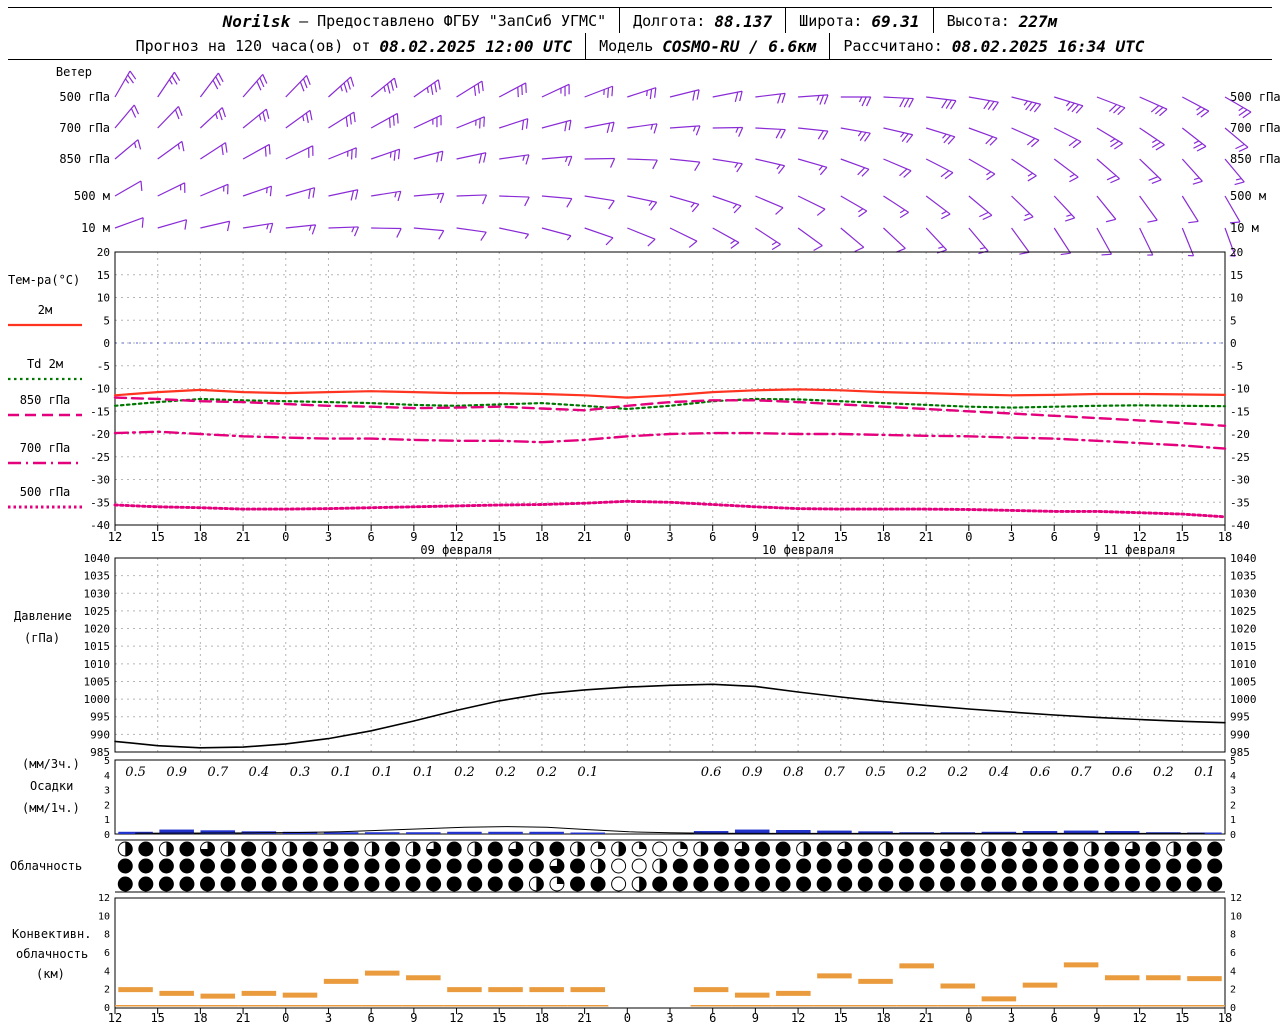 The width and height of the screenshot is (1280, 1024). What do you see at coordinates (176, 772) in the screenshot?
I see `svg-text: 0.9` at bounding box center [176, 772].